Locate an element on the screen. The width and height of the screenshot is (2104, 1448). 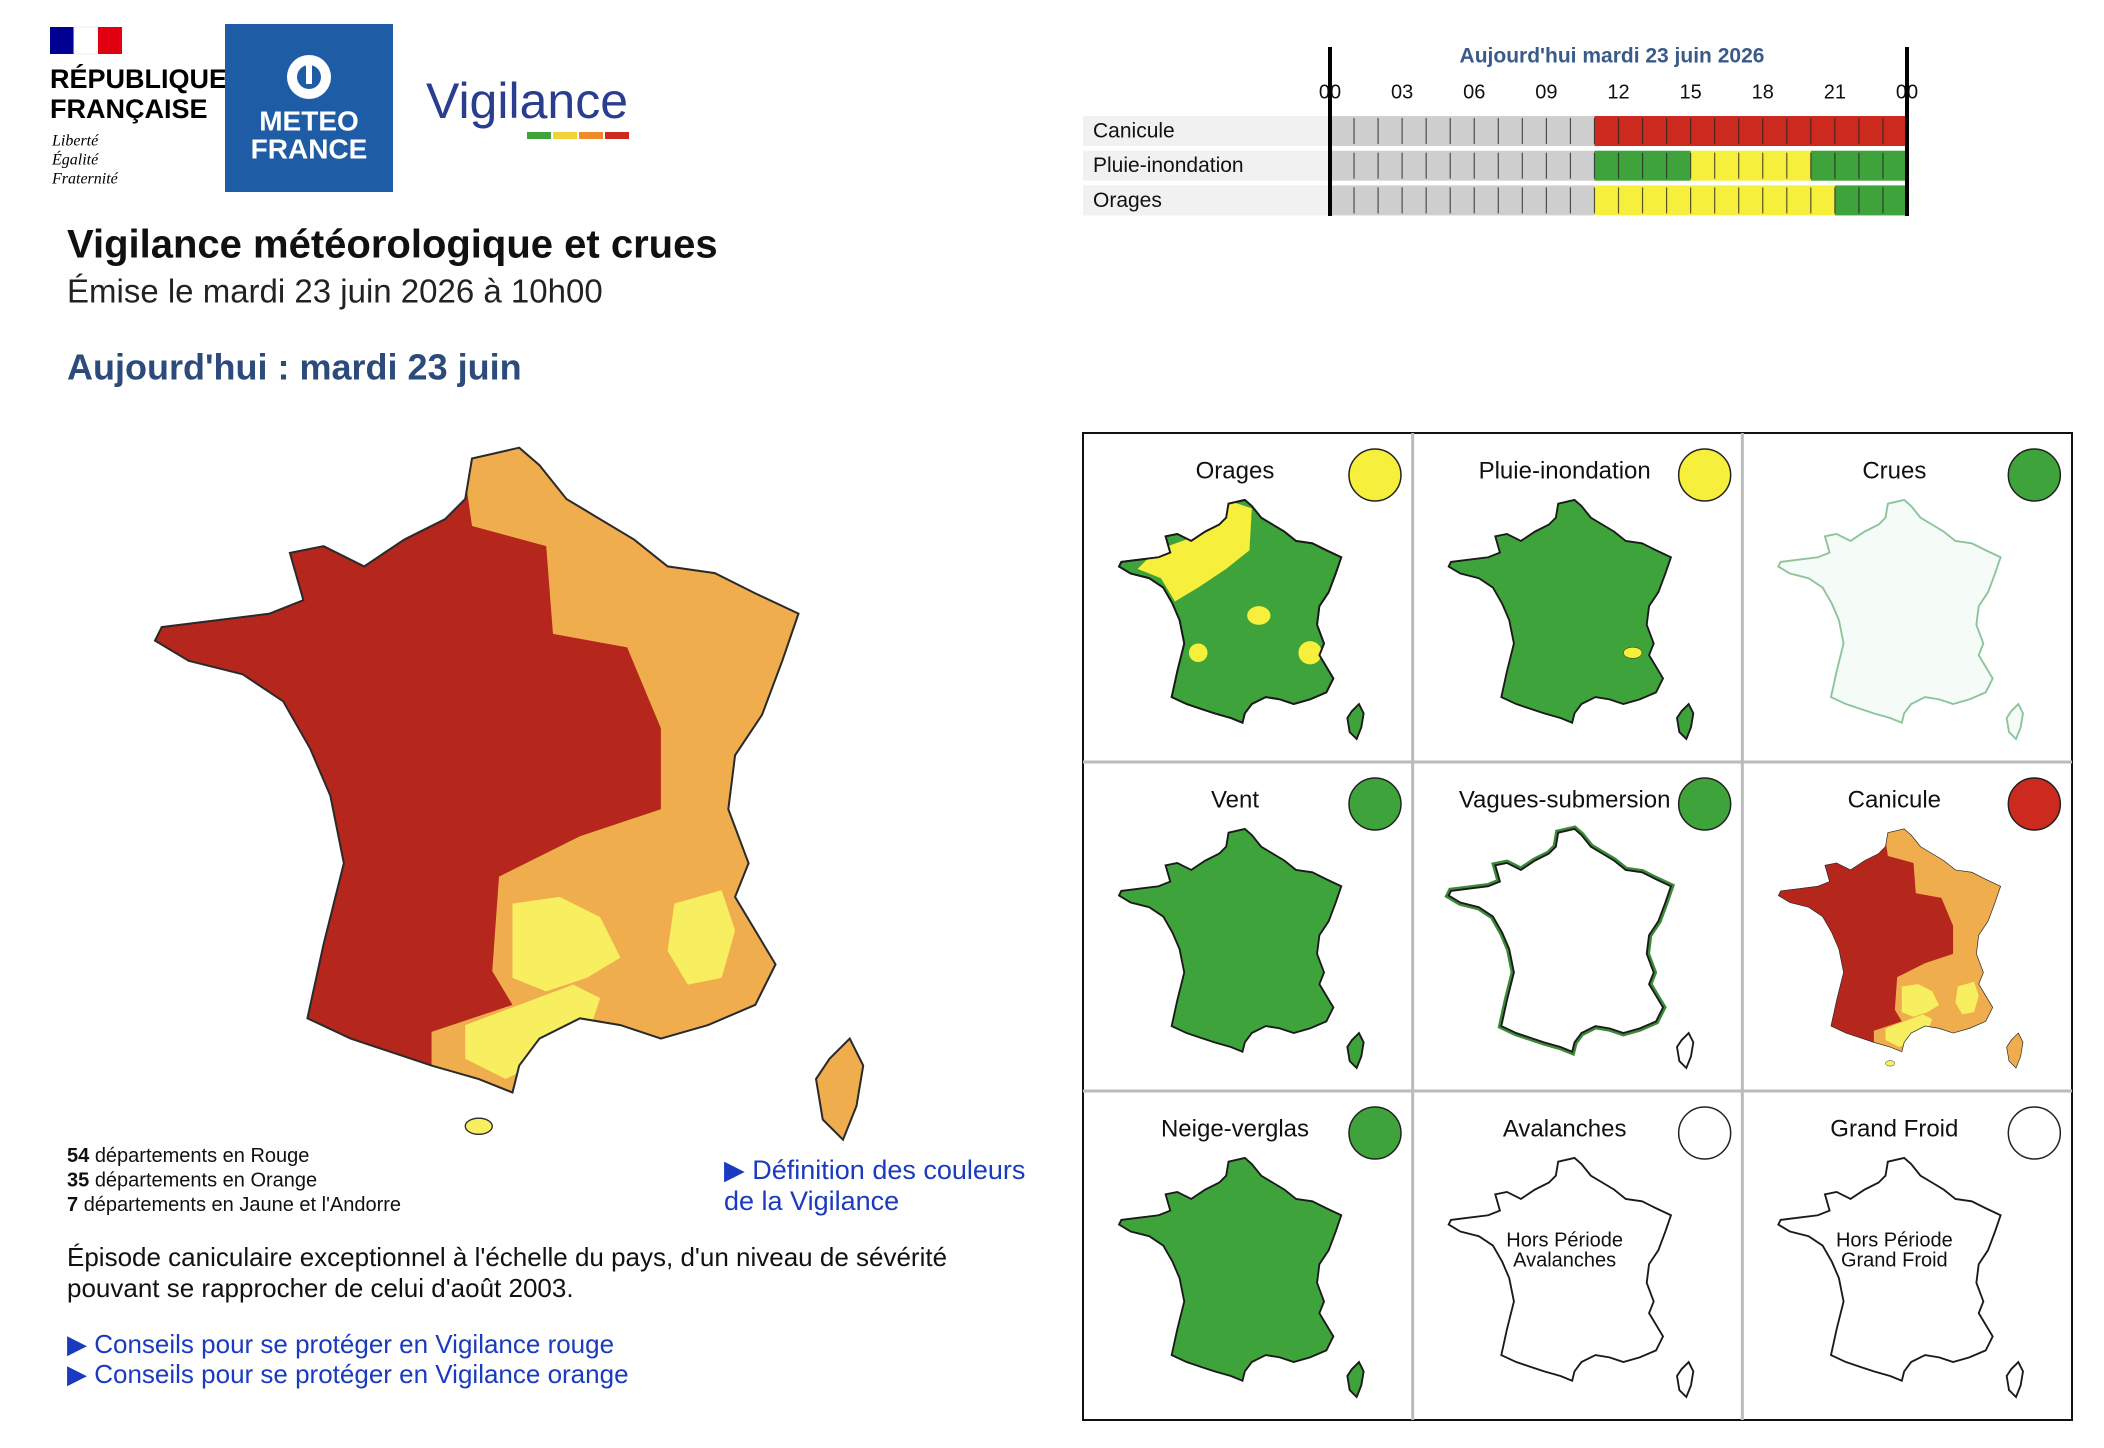
summary-line: 54 départements en Rouge is located at coordinates (188, 1156).